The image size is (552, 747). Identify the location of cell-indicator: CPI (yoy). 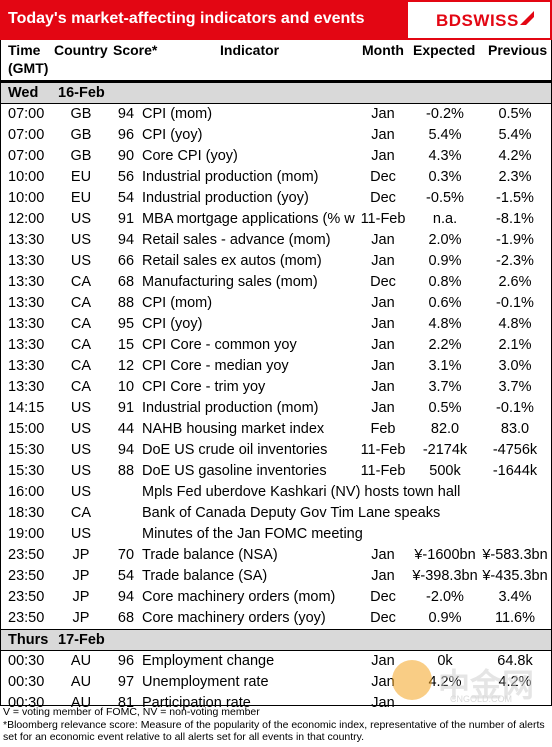
(172, 135).